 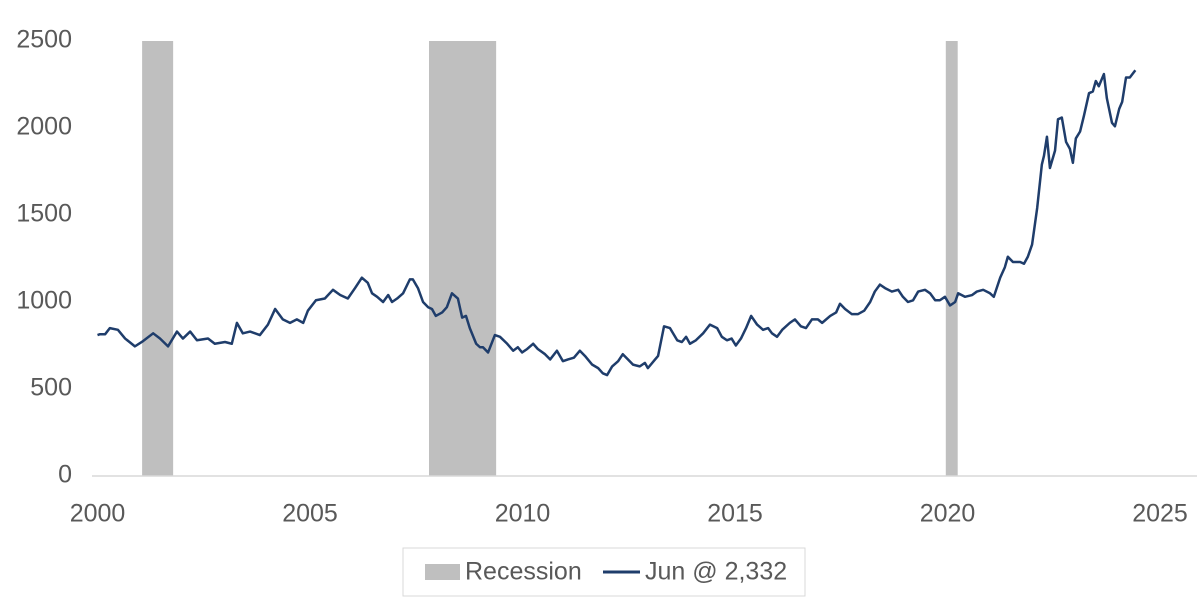 What do you see at coordinates (44, 40) in the screenshot?
I see `y-tick-label: 2500` at bounding box center [44, 40].